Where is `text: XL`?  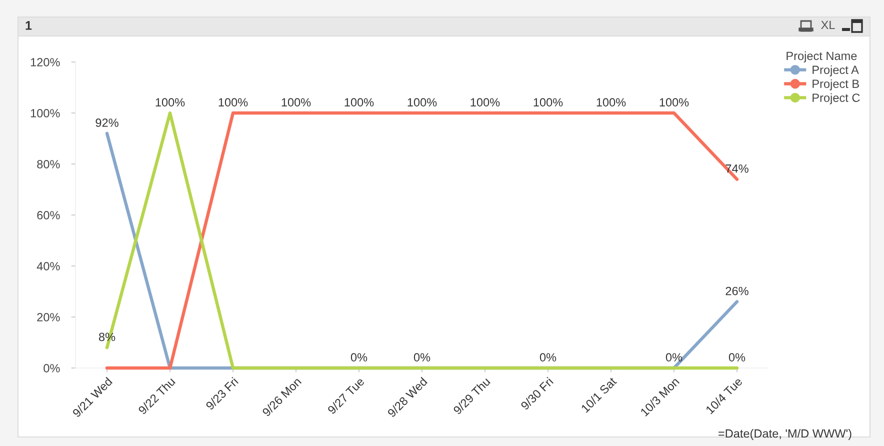
text: XL is located at coordinates (828, 25).